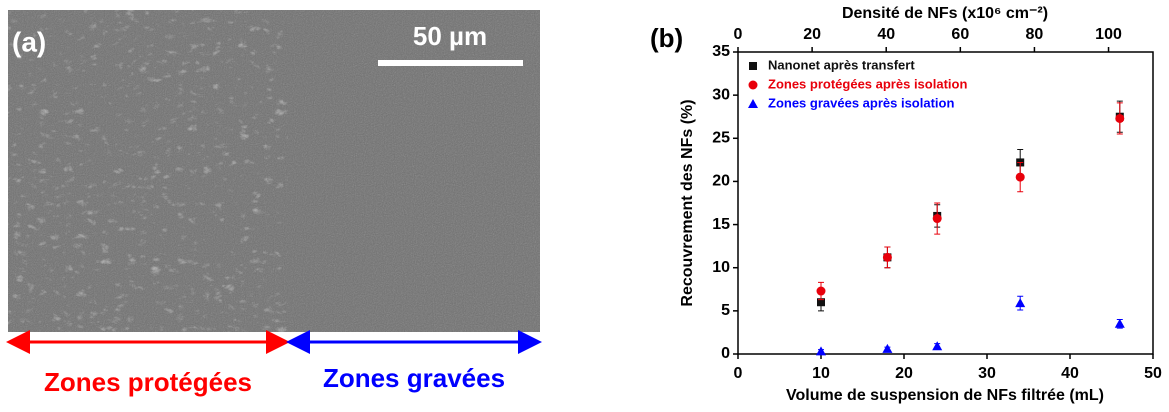 The image size is (1169, 412). Describe the element at coordinates (841, 64) in the screenshot. I see `legend-label: Nanonet après transfert` at that location.